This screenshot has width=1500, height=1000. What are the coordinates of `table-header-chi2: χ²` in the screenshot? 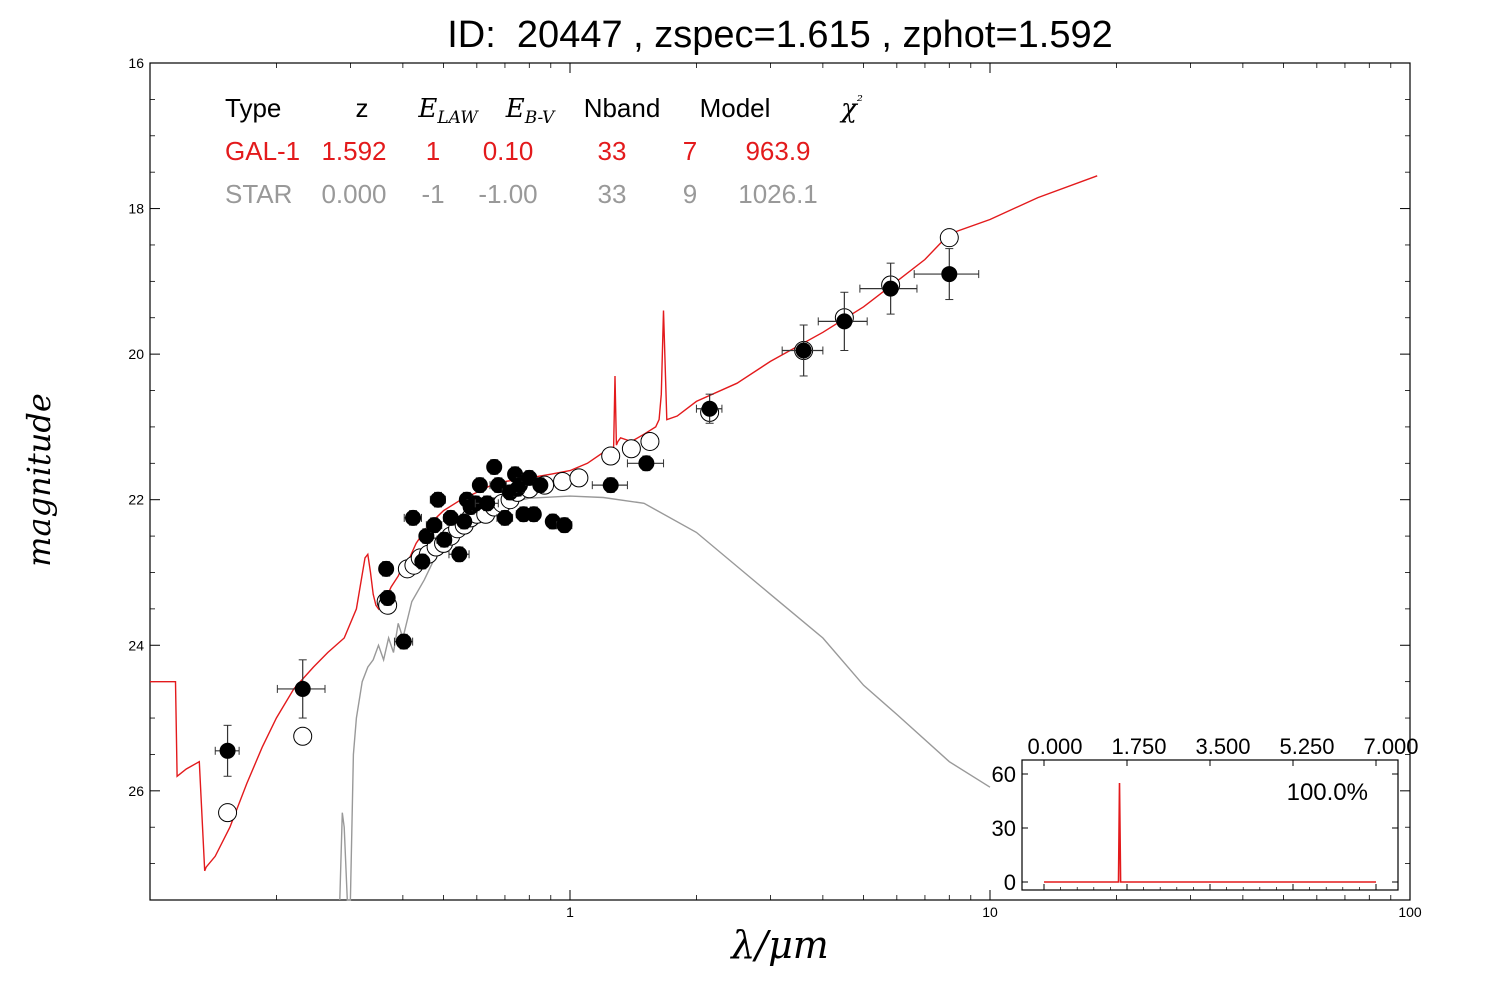 It's located at (851, 108).